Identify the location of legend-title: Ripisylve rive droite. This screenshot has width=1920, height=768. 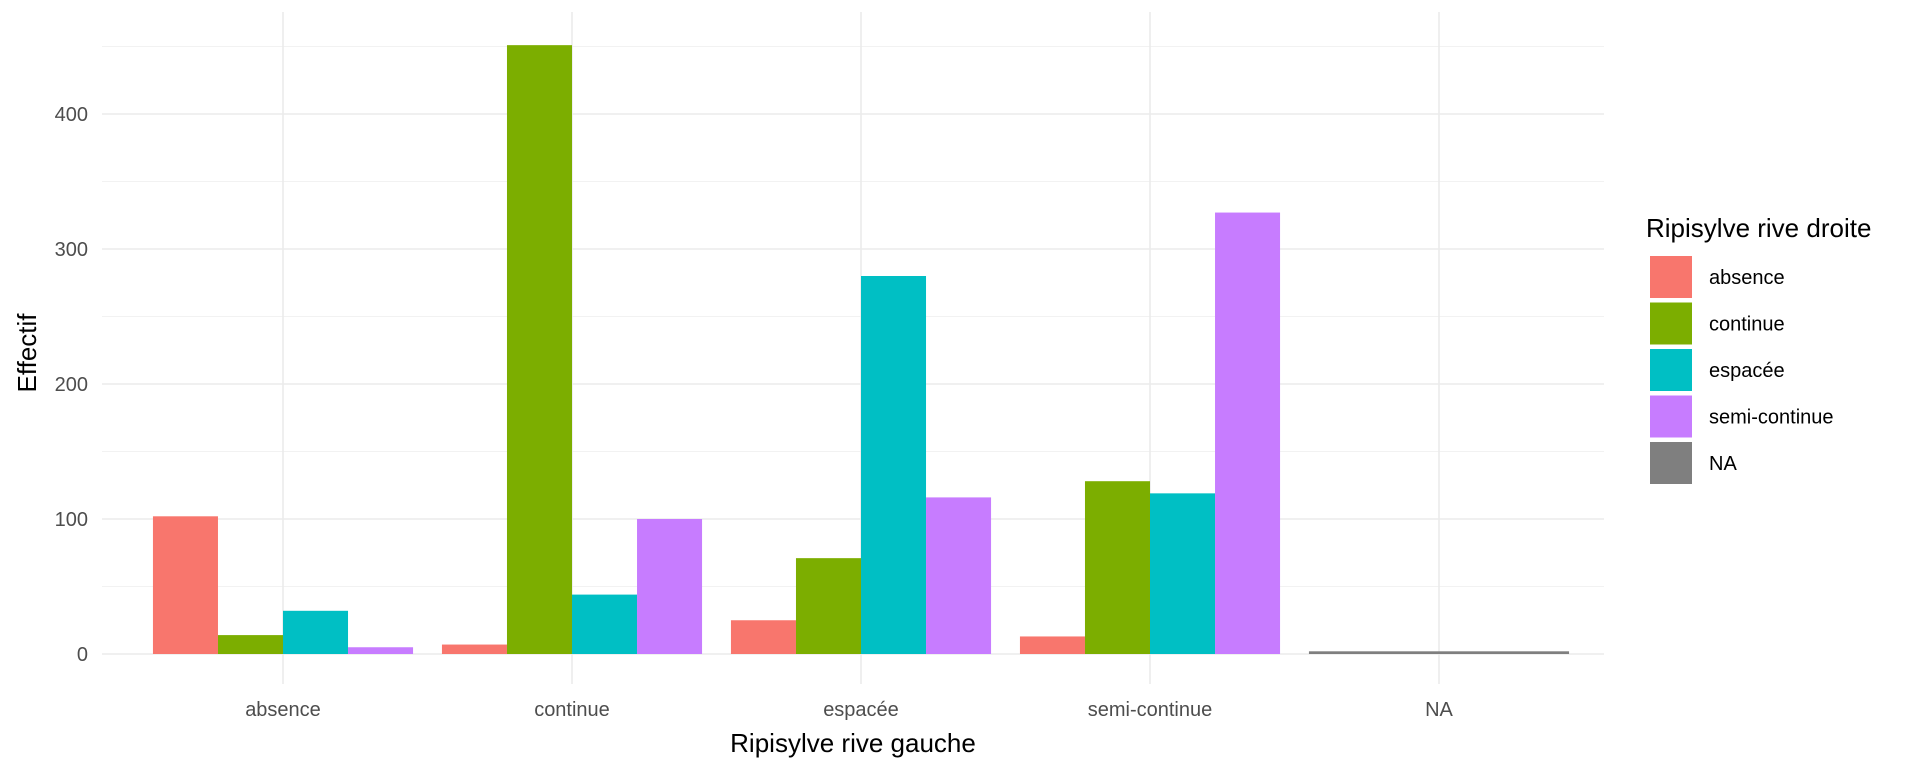
(1758, 228).